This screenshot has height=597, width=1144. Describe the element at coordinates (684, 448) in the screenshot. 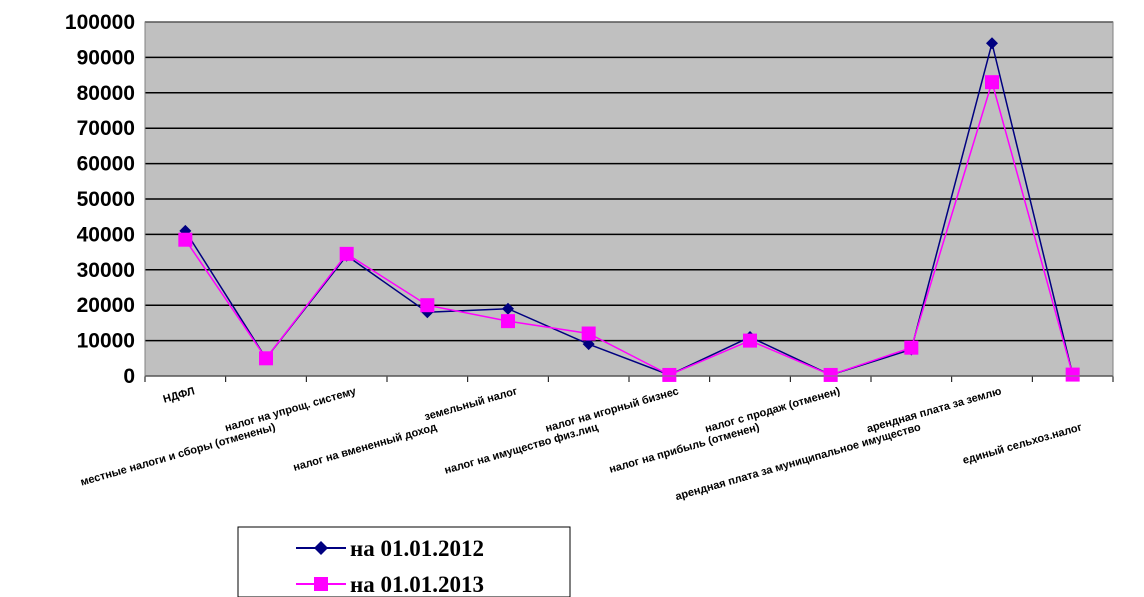

I see `x-tick-label: налог на прибыль (отменен)` at that location.